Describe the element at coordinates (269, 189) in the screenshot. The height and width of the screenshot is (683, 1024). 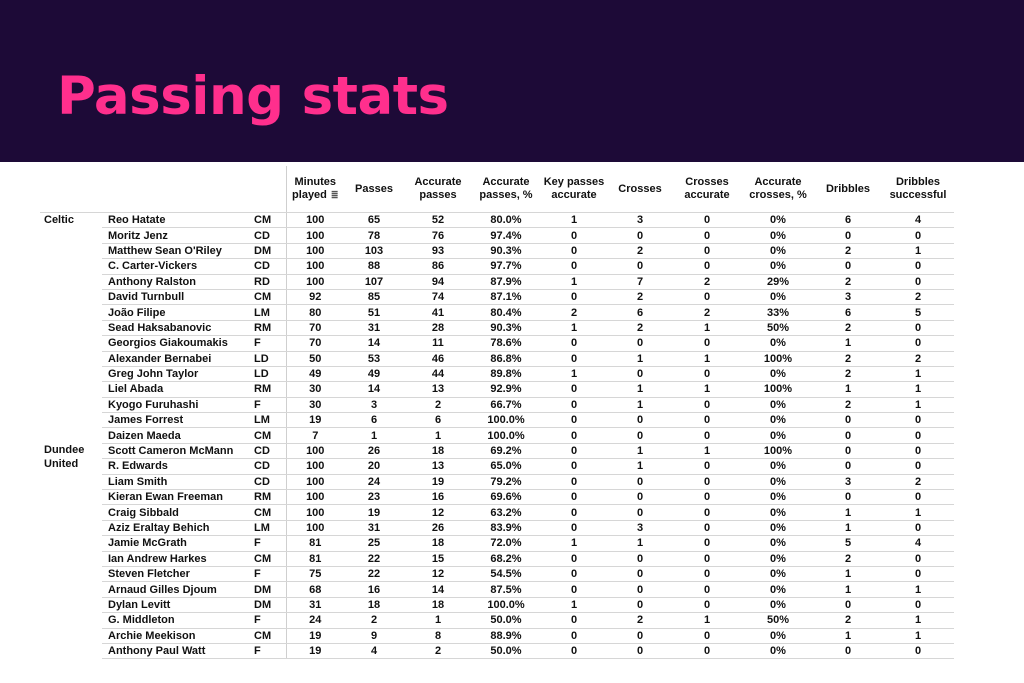
I see `position-header` at that location.